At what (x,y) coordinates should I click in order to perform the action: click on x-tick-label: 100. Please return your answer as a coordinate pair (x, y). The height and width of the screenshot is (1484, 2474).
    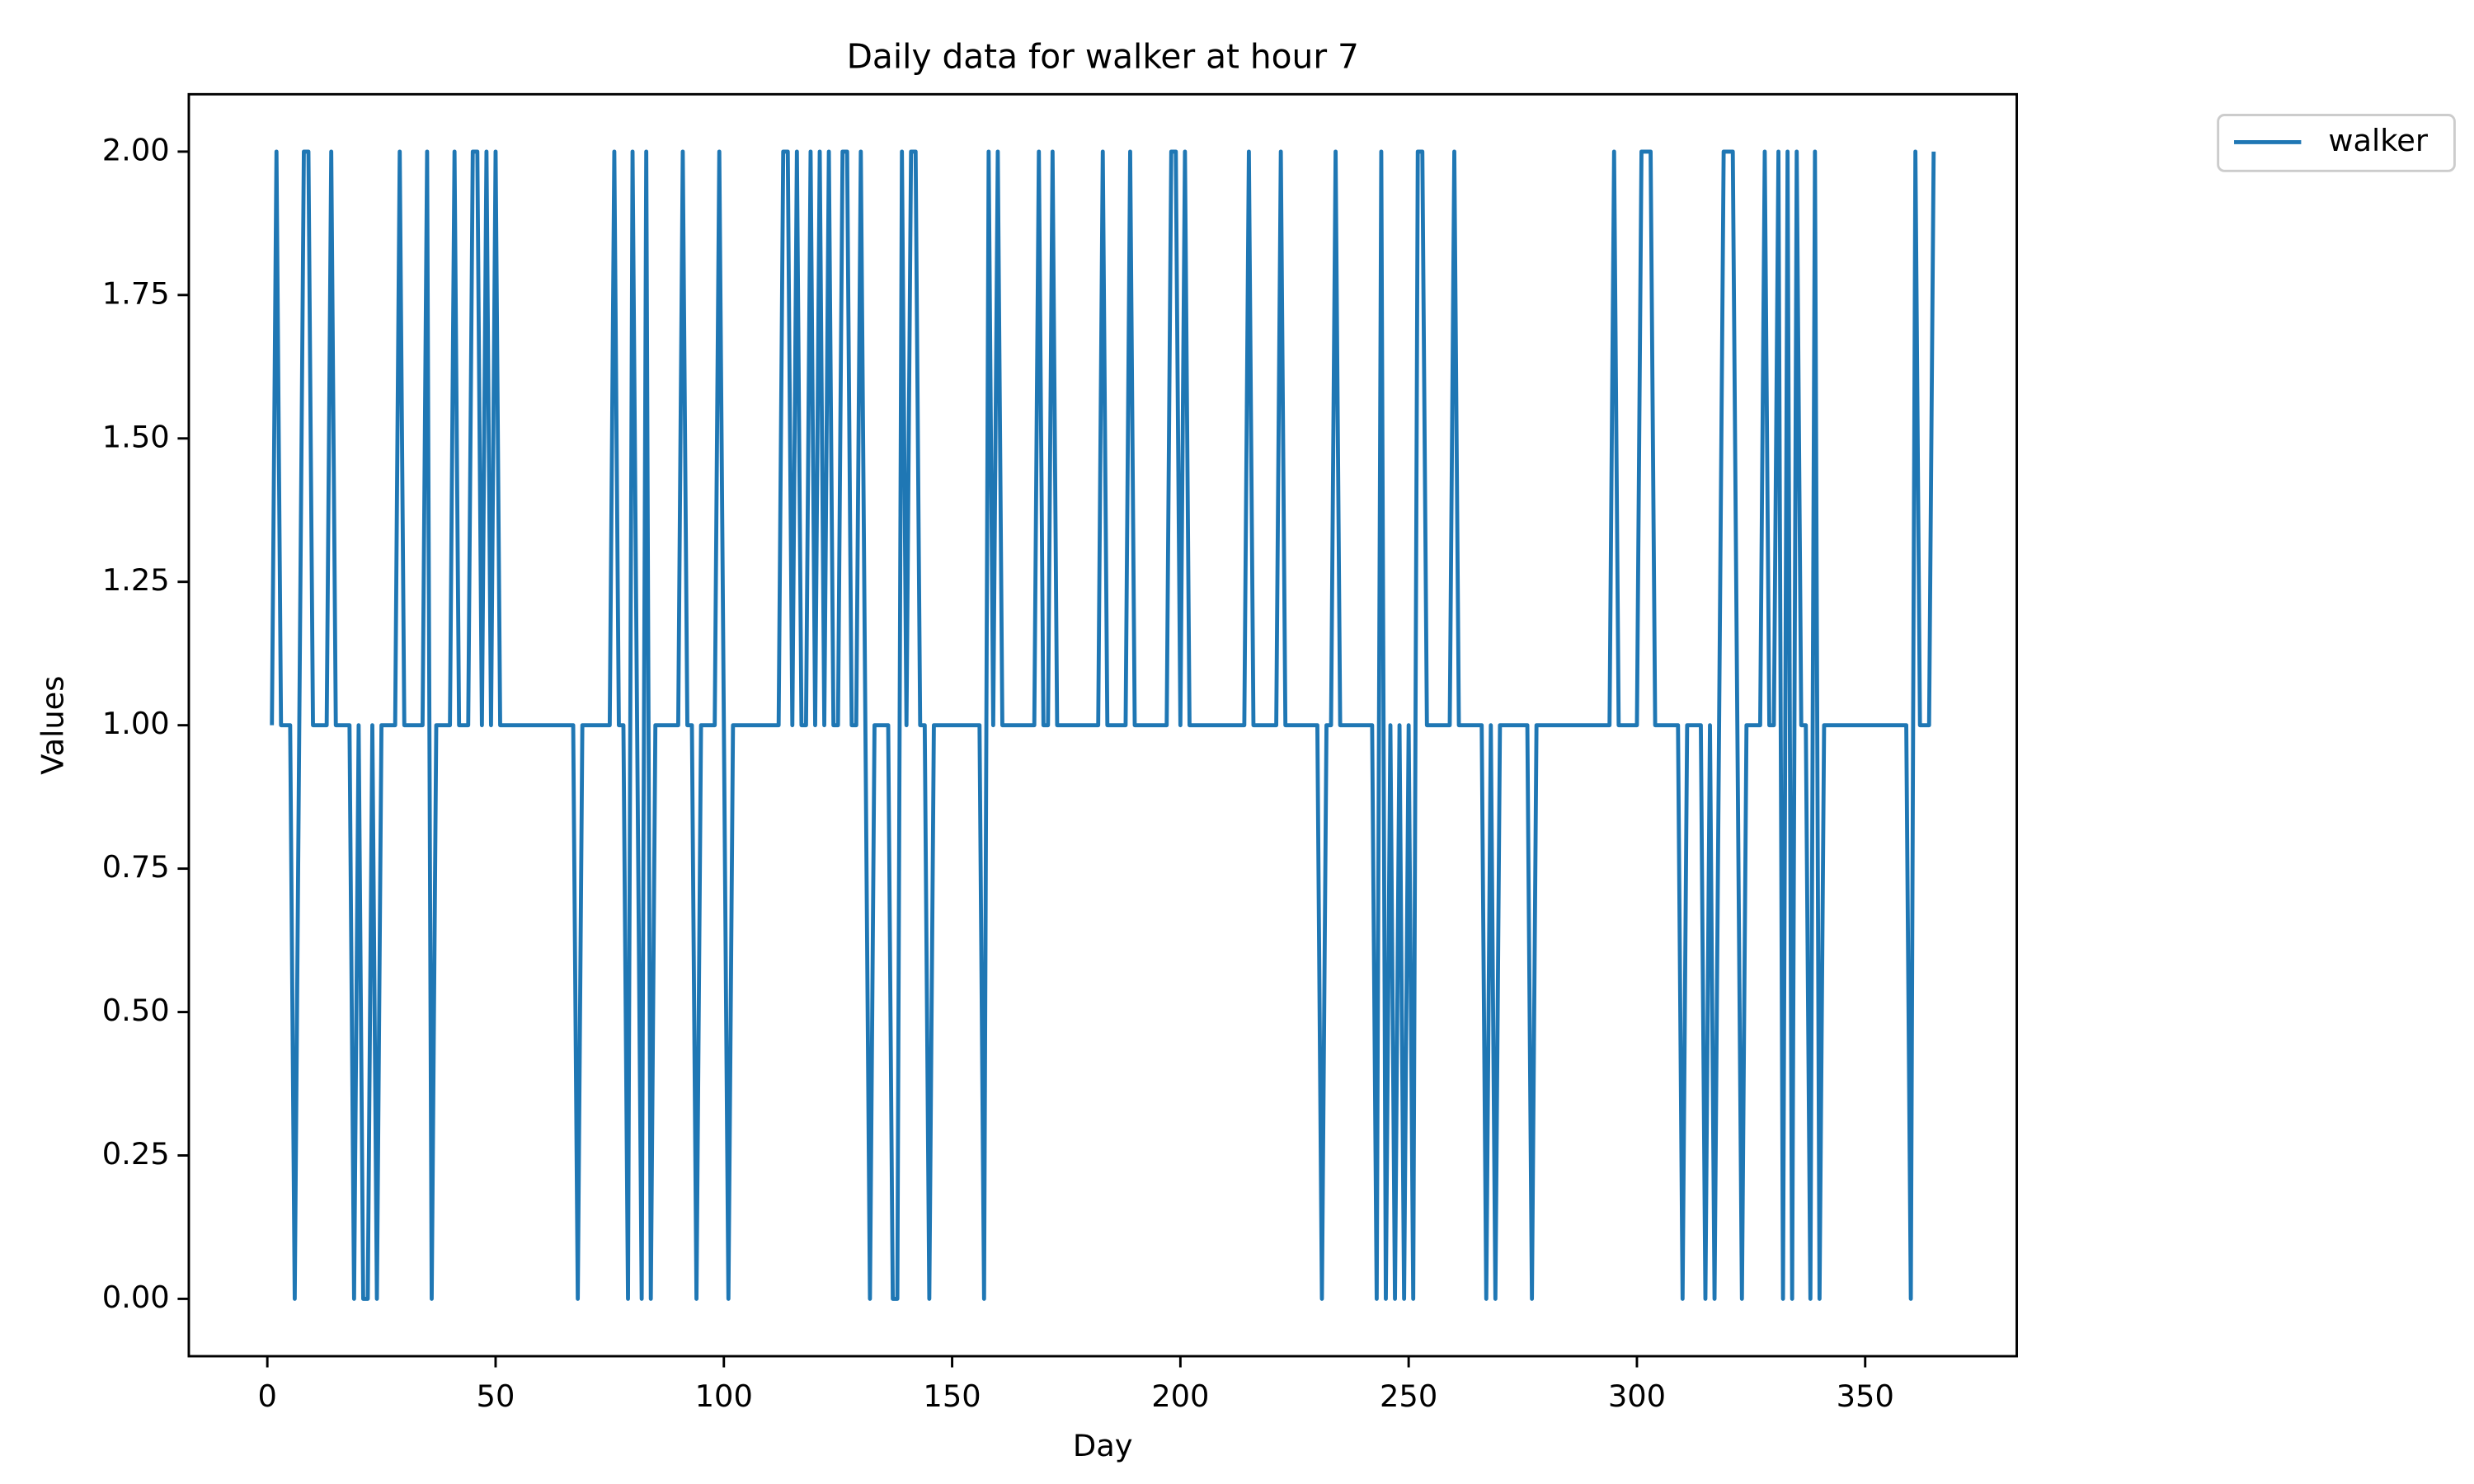
    Looking at the image, I should click on (724, 1396).